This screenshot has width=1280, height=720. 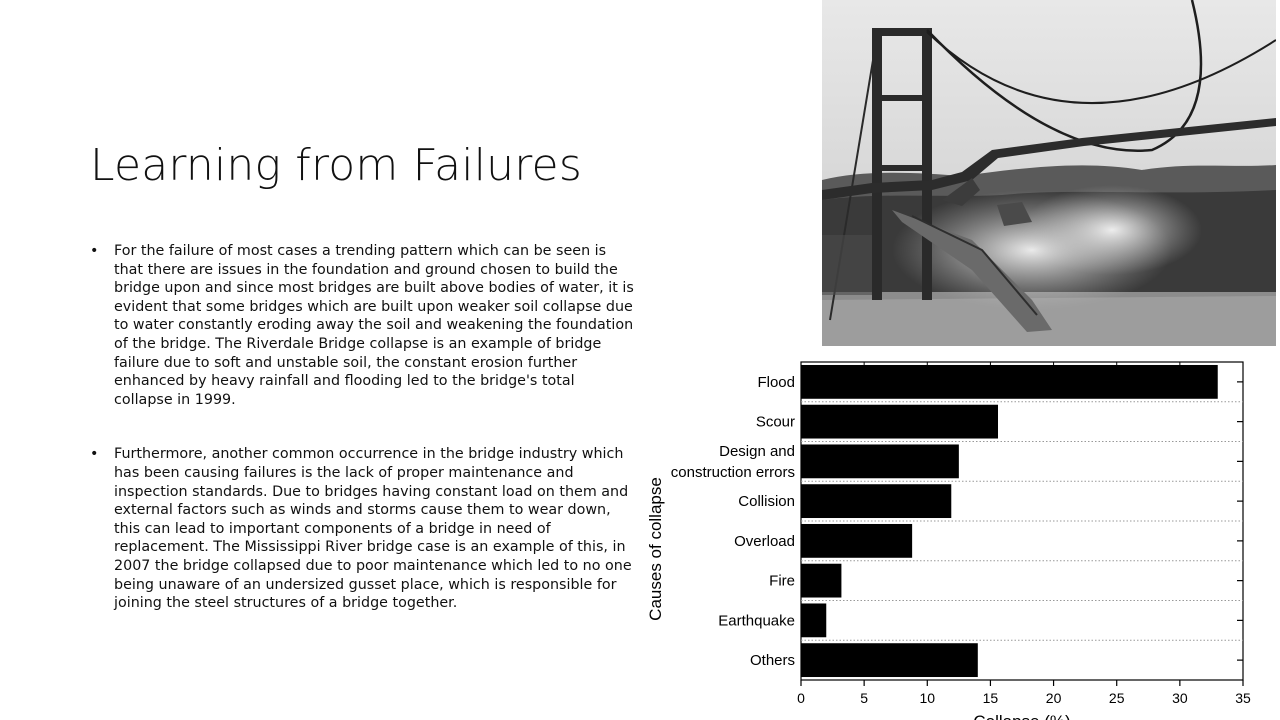 I want to click on category-label: Collision, so click(x=766, y=501).